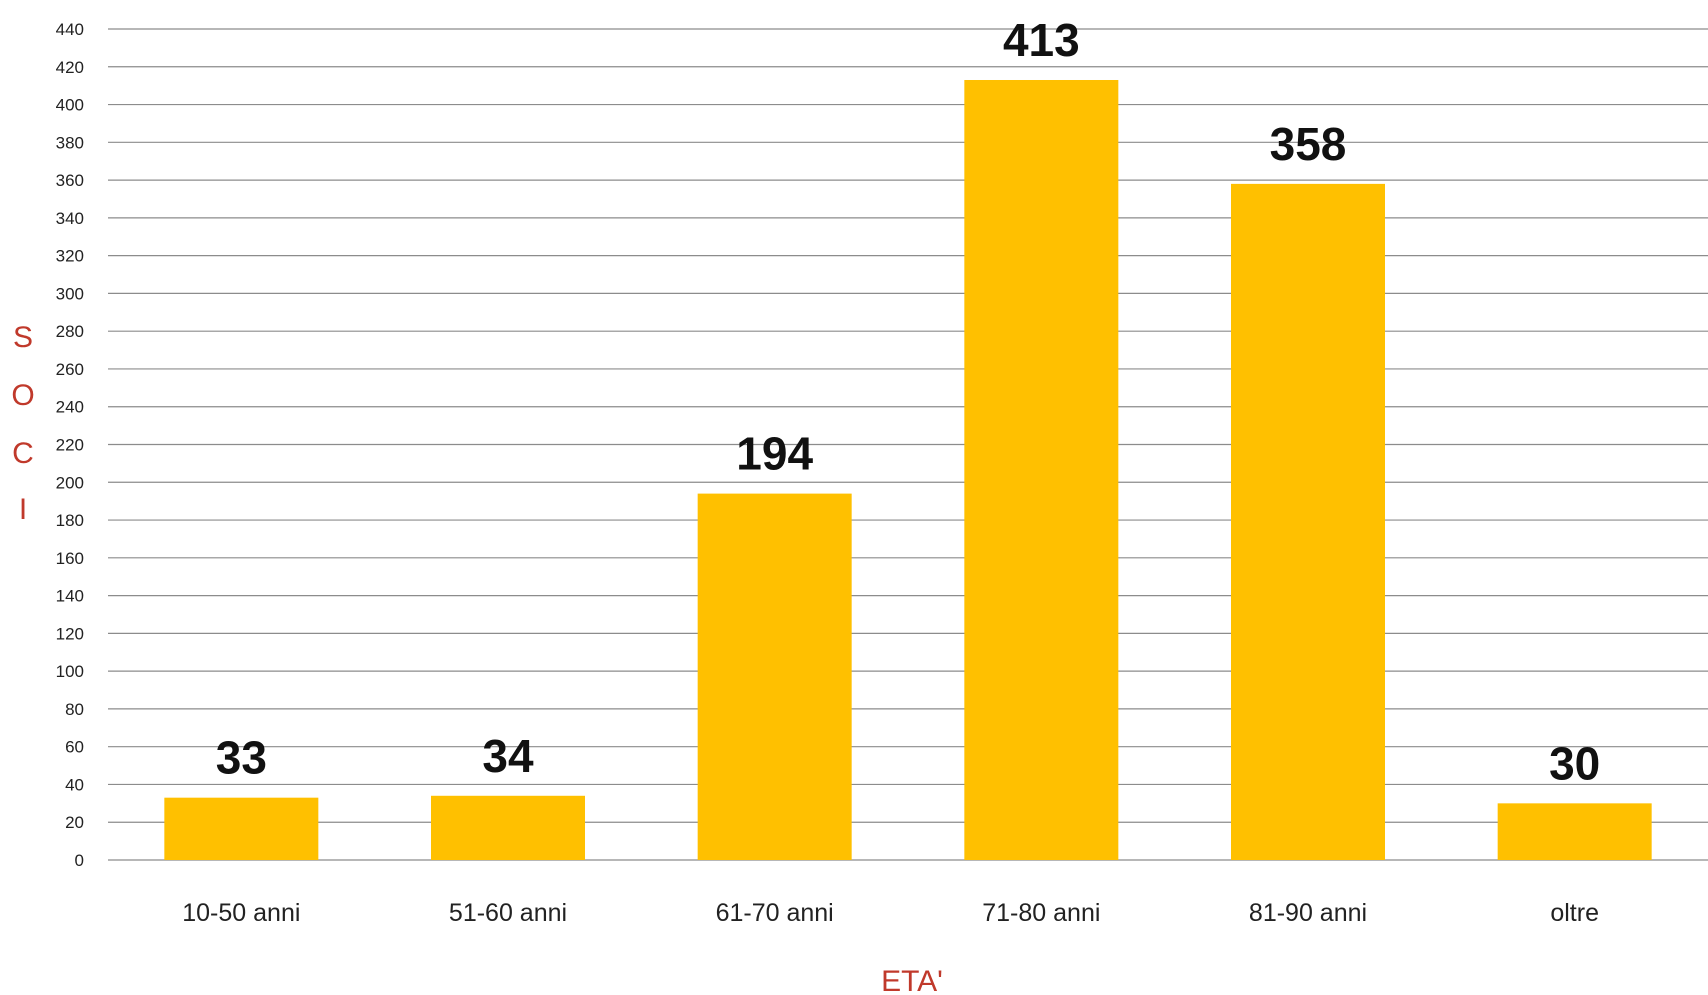  What do you see at coordinates (1041, 913) in the screenshot?
I see `x-tick-label: 71-80 anni` at bounding box center [1041, 913].